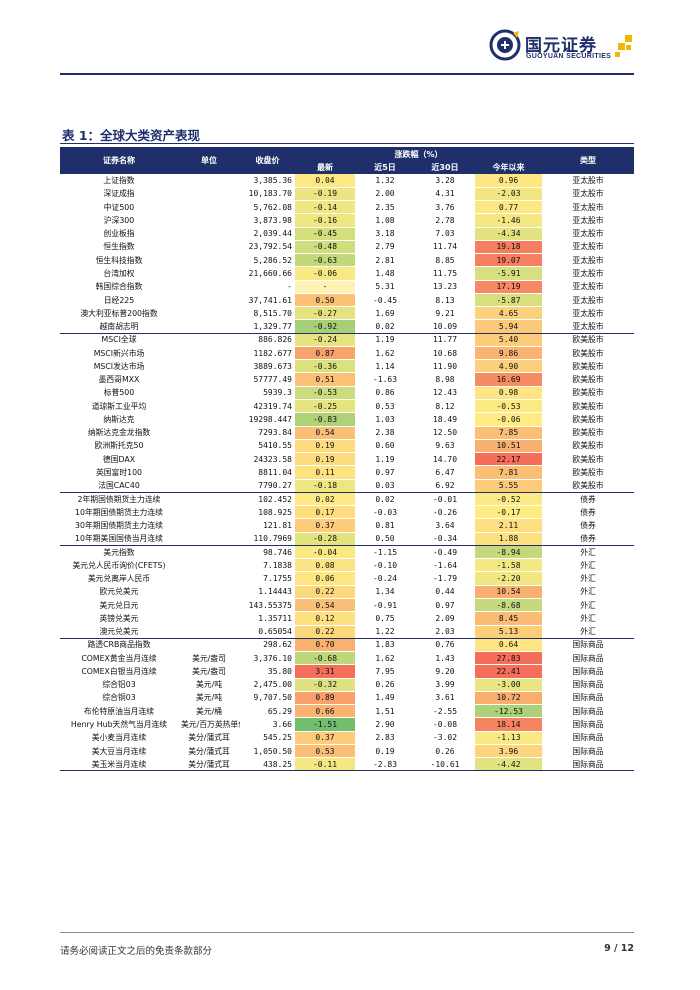  I want to click on cell-ytd: 1.88, so click(509, 539).